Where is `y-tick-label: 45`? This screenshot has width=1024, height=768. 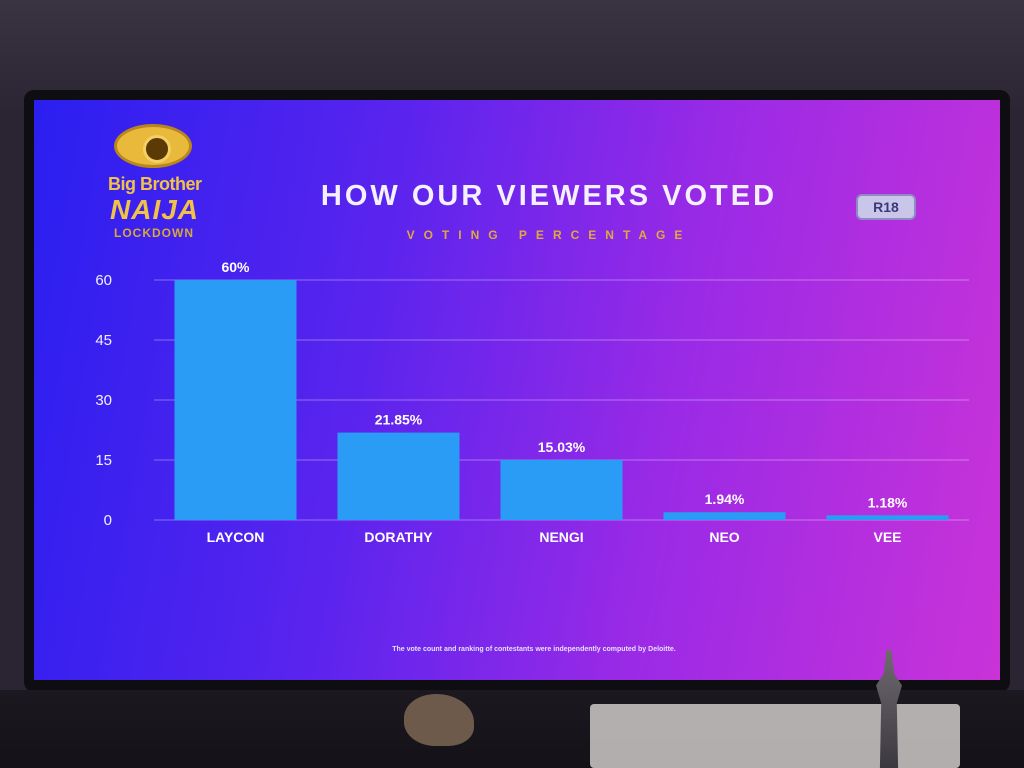 y-tick-label: 45 is located at coordinates (103, 340).